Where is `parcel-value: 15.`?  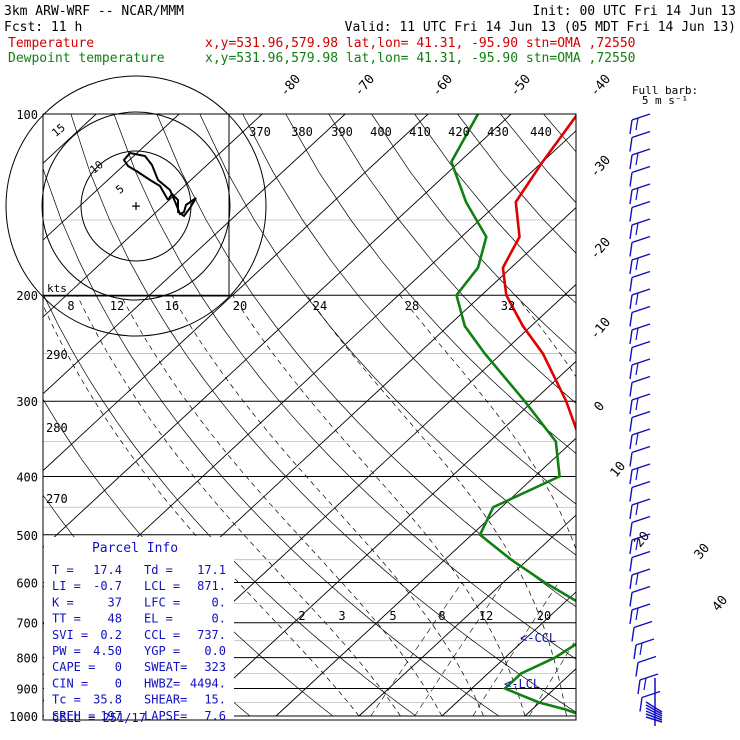 parcel-value: 15. is located at coordinates (215, 700).